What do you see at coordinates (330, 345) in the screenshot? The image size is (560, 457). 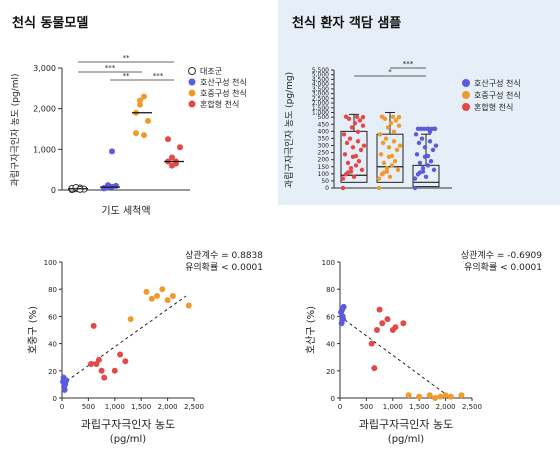 I see `y-tick-label: 40` at bounding box center [330, 345].